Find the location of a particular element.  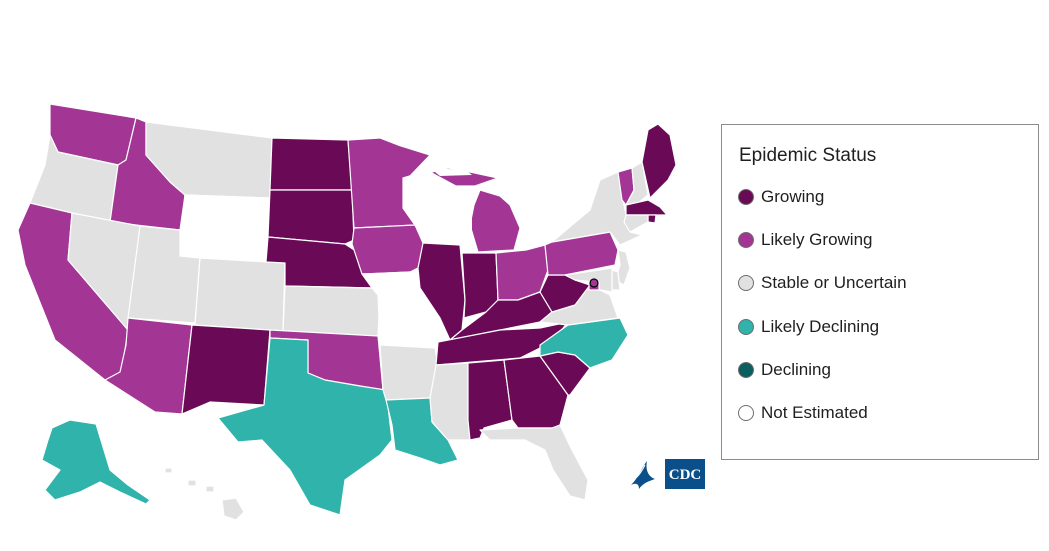

hhs-eagle-icon is located at coordinates (643, 475).